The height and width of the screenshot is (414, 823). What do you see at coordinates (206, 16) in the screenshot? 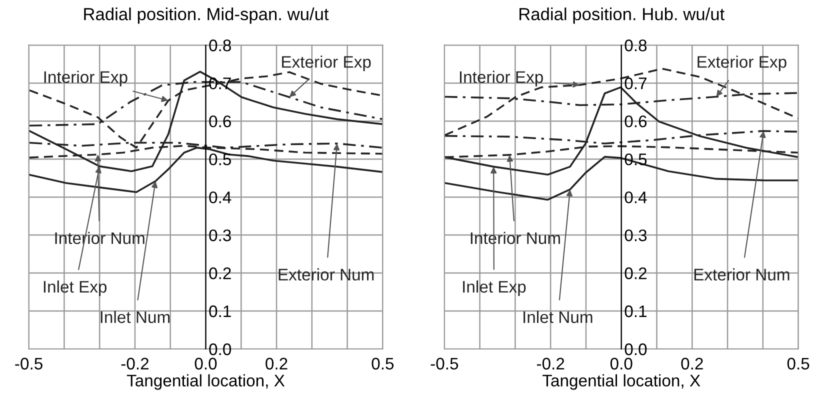
I see `chart-title: Radial position. Mid-span. wu/ut` at bounding box center [206, 16].